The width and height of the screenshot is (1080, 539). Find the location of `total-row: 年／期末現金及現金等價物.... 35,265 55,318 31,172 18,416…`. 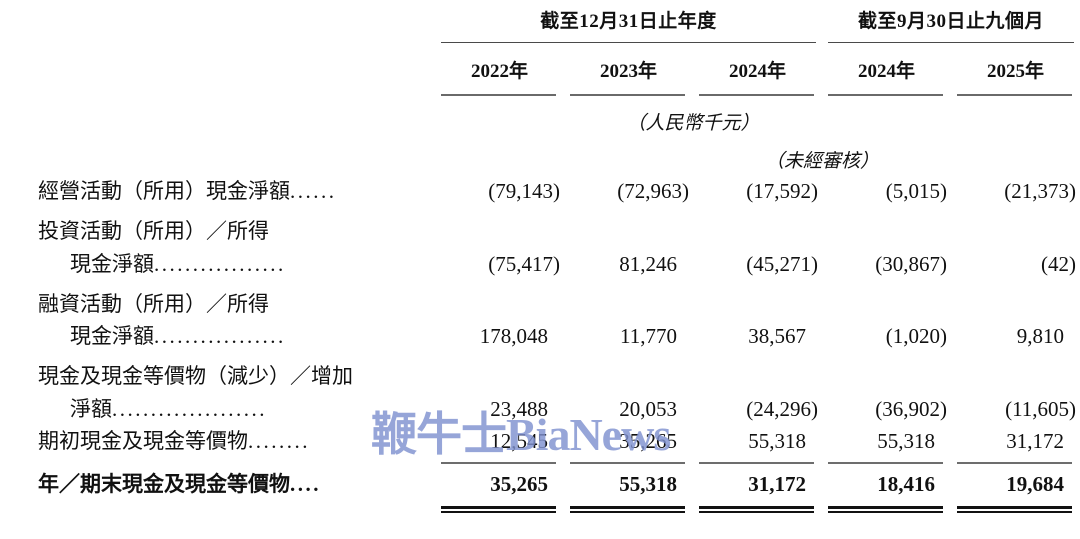

total-row: 年／期末現金及現金等價物.... 35,265 55,318 31,172 18,416… is located at coordinates (540, 484).